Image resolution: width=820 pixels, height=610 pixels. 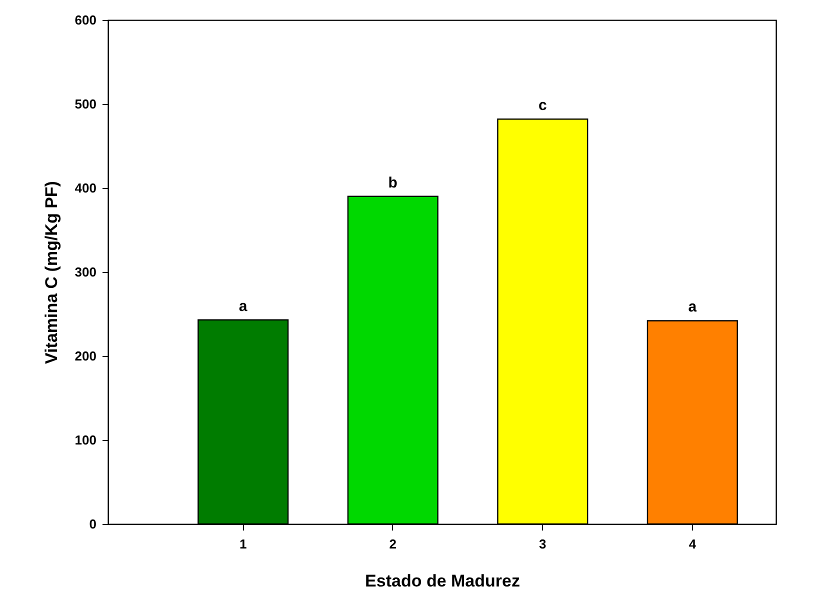 I want to click on y-tick-label: 0, so click(x=92, y=524).